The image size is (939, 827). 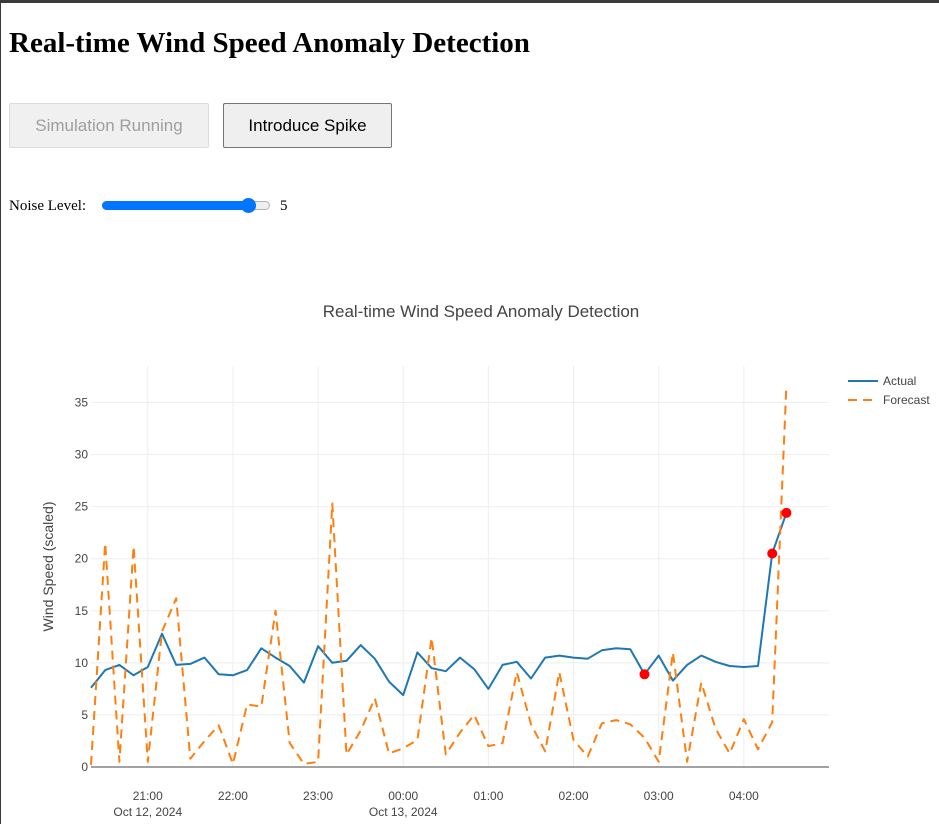 I want to click on noise-level-slider-thumb, so click(x=248, y=205).